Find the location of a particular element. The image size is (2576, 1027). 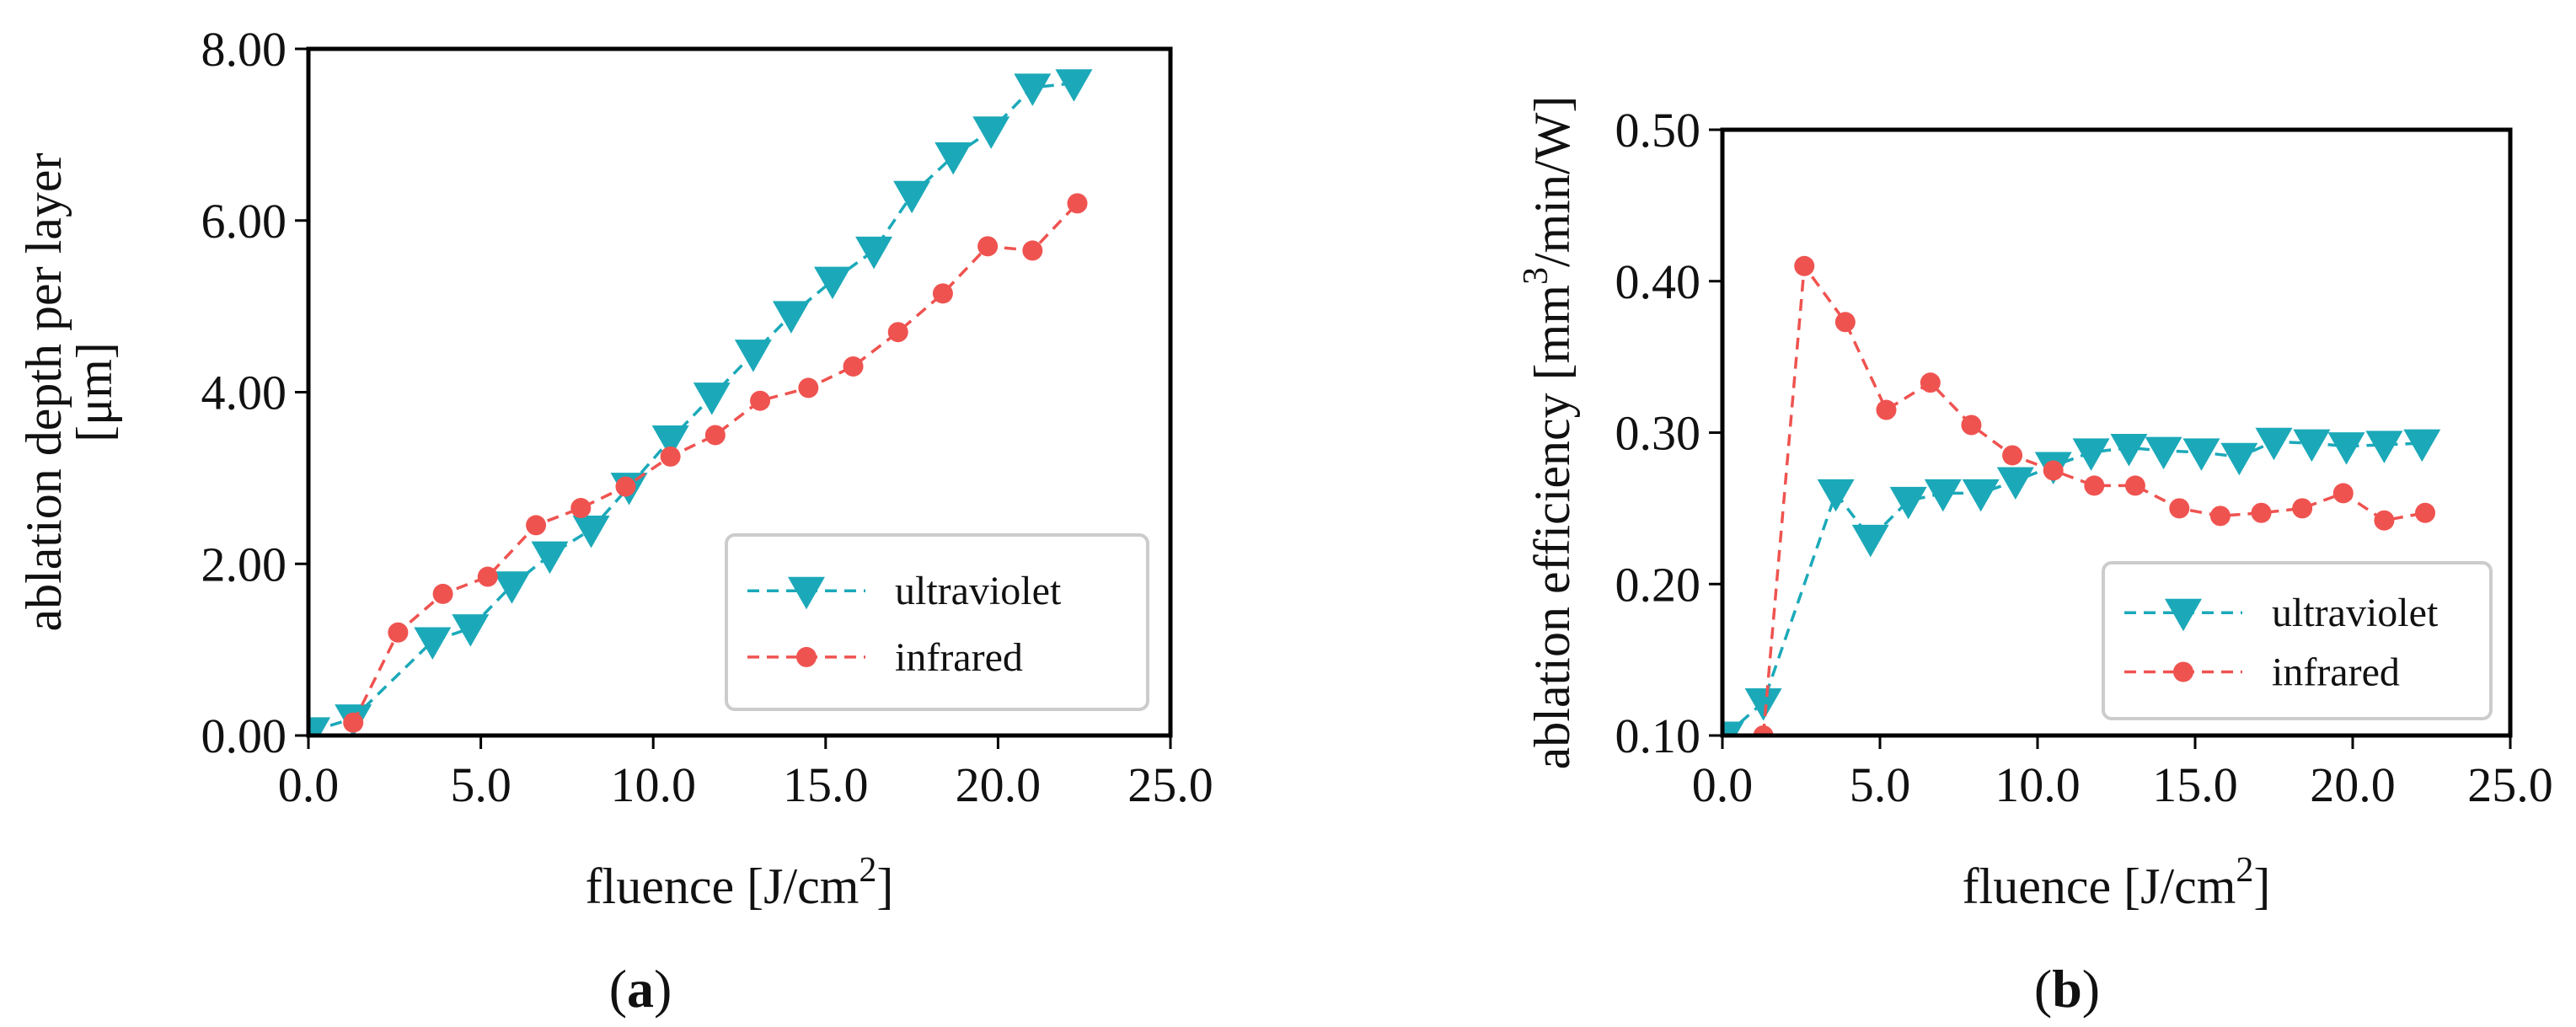

y-axis-label-main: ablation depth per layer is located at coordinates (44, 391).